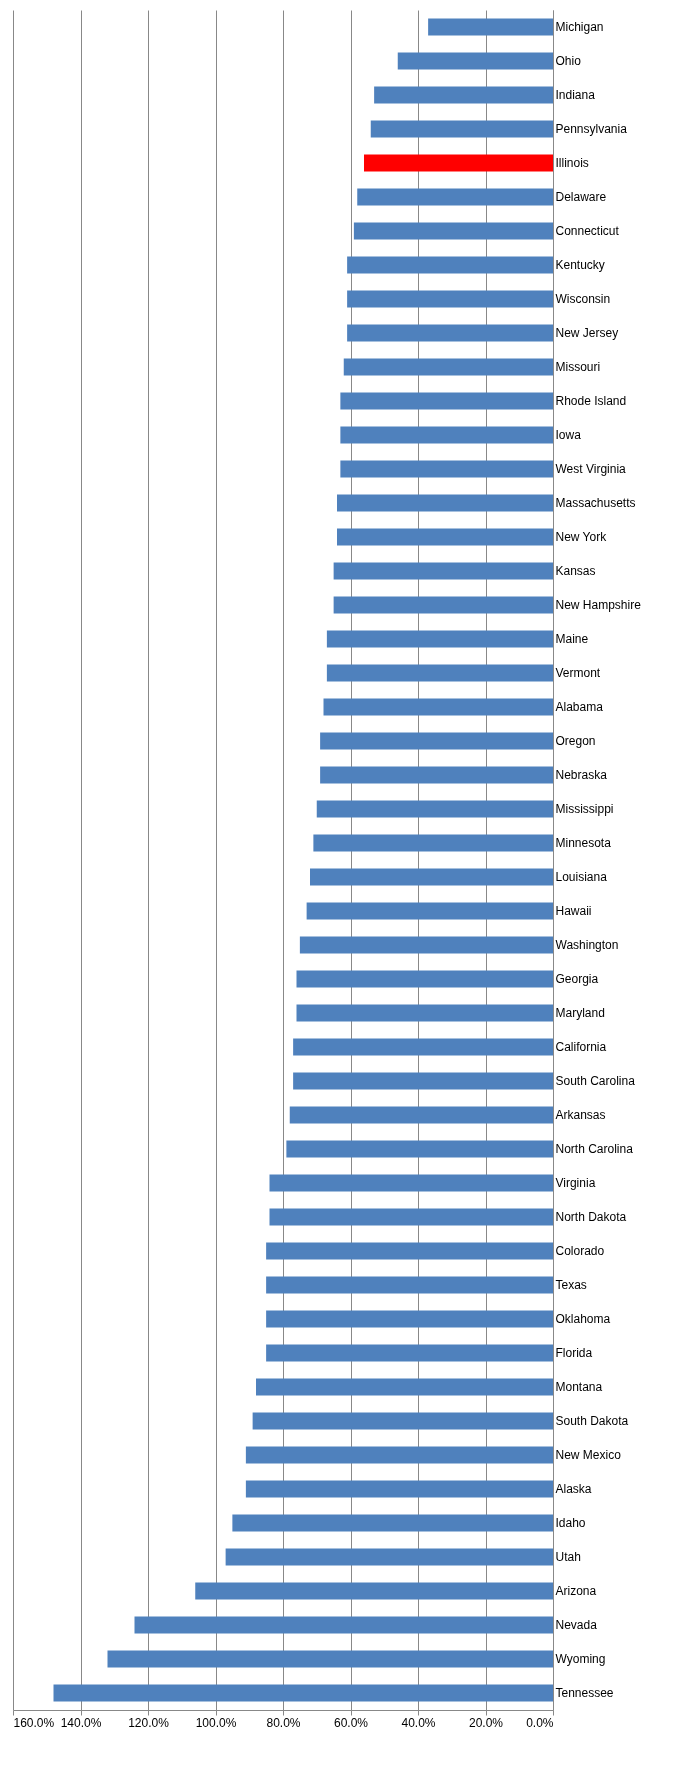 The width and height of the screenshot is (673, 1785). What do you see at coordinates (149, 1722) in the screenshot?
I see `x-tick-label: 120.0%` at bounding box center [149, 1722].